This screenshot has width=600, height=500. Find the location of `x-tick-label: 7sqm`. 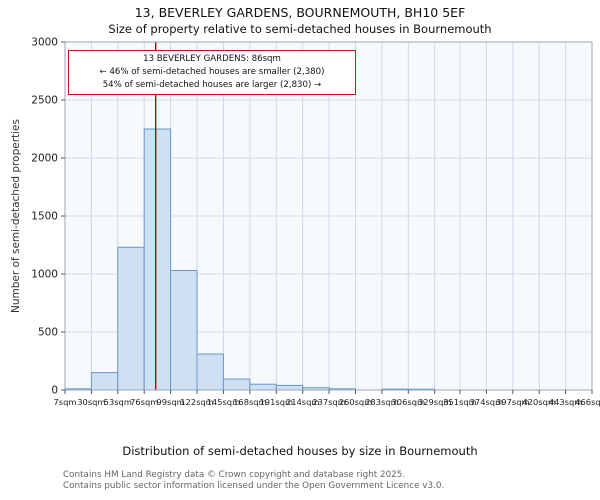

x-tick-label: 7sqm is located at coordinates (65, 402).